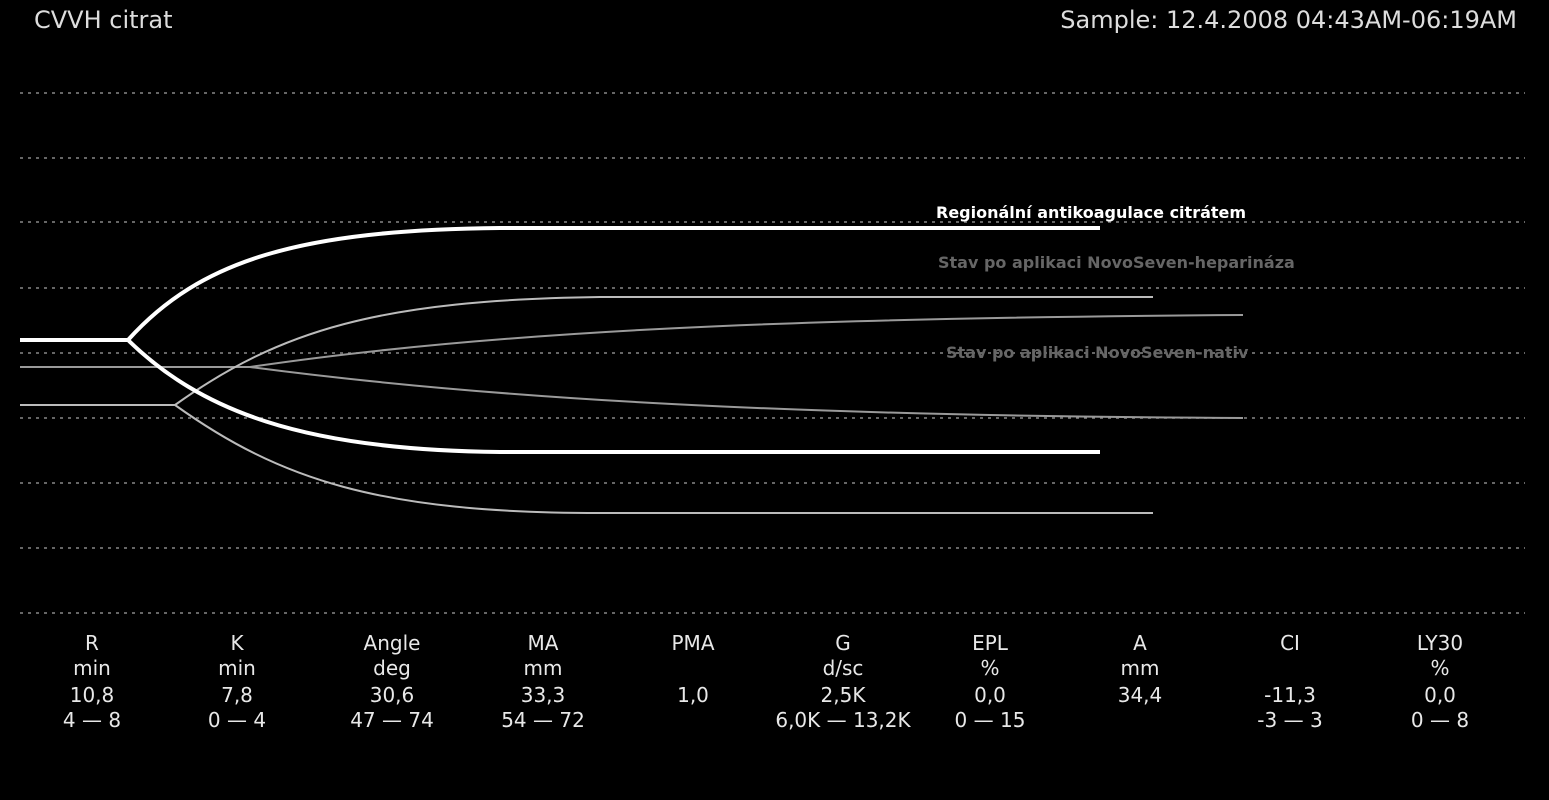  What do you see at coordinates (392, 720) in the screenshot?
I see `param-range: 47 — 74` at bounding box center [392, 720].